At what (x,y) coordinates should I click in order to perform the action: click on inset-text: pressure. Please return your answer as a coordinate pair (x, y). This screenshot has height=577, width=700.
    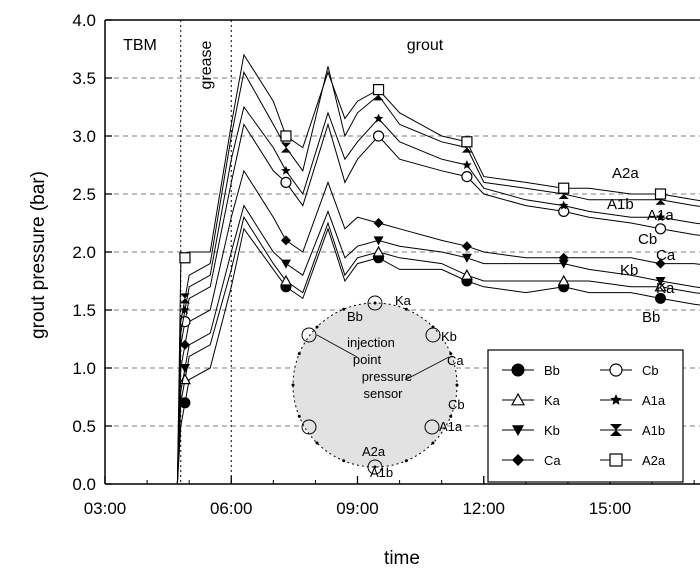
    Looking at the image, I should click on (387, 376).